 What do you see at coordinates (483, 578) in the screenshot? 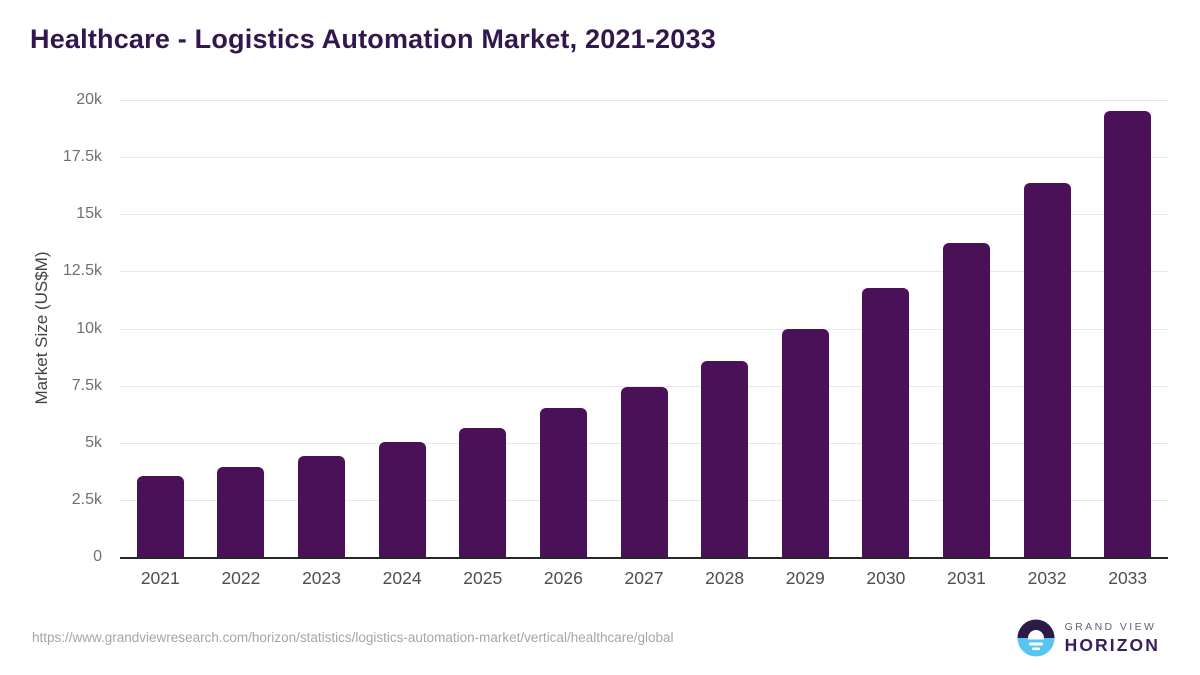
I see `x-tick-label-2025: 2025` at bounding box center [483, 578].